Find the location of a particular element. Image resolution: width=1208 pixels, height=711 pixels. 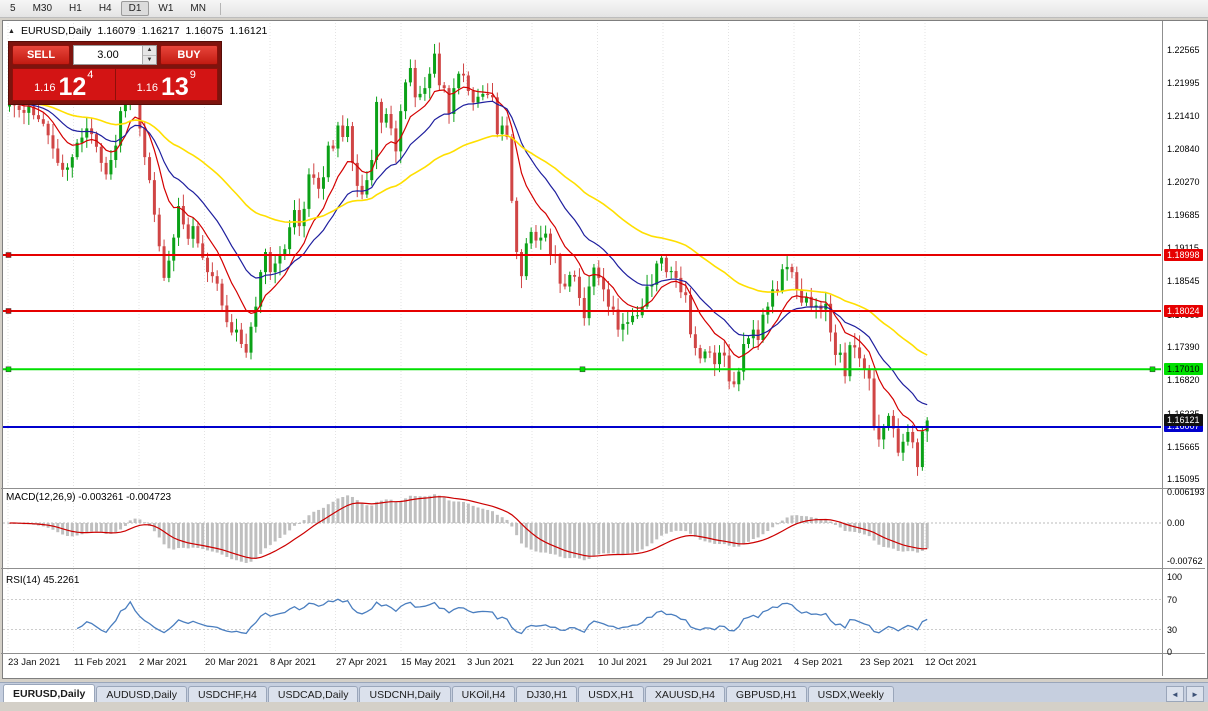

timeframe-button-w1: W1 is located at coordinates (166, 8).